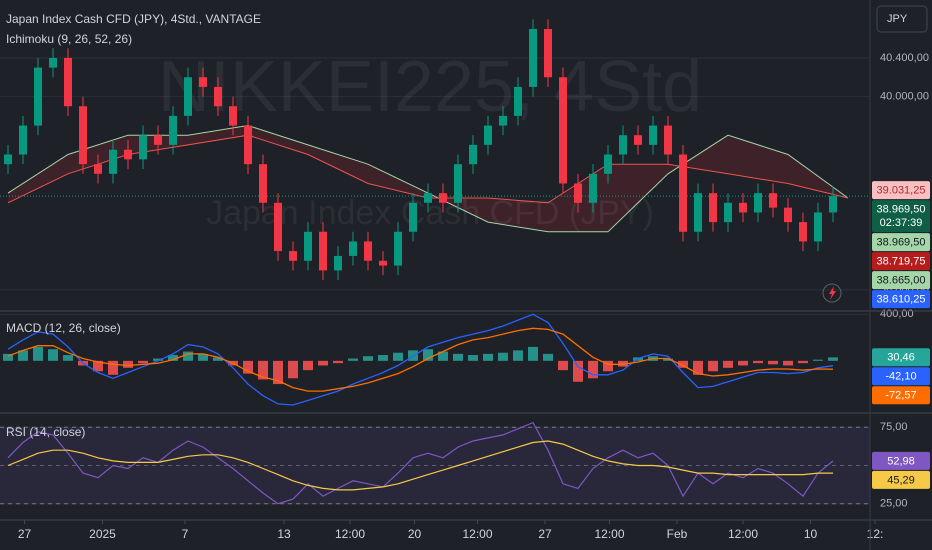 The height and width of the screenshot is (550, 932). Describe the element at coordinates (875, 534) in the screenshot. I see `x-tick-label: 12:` at that location.